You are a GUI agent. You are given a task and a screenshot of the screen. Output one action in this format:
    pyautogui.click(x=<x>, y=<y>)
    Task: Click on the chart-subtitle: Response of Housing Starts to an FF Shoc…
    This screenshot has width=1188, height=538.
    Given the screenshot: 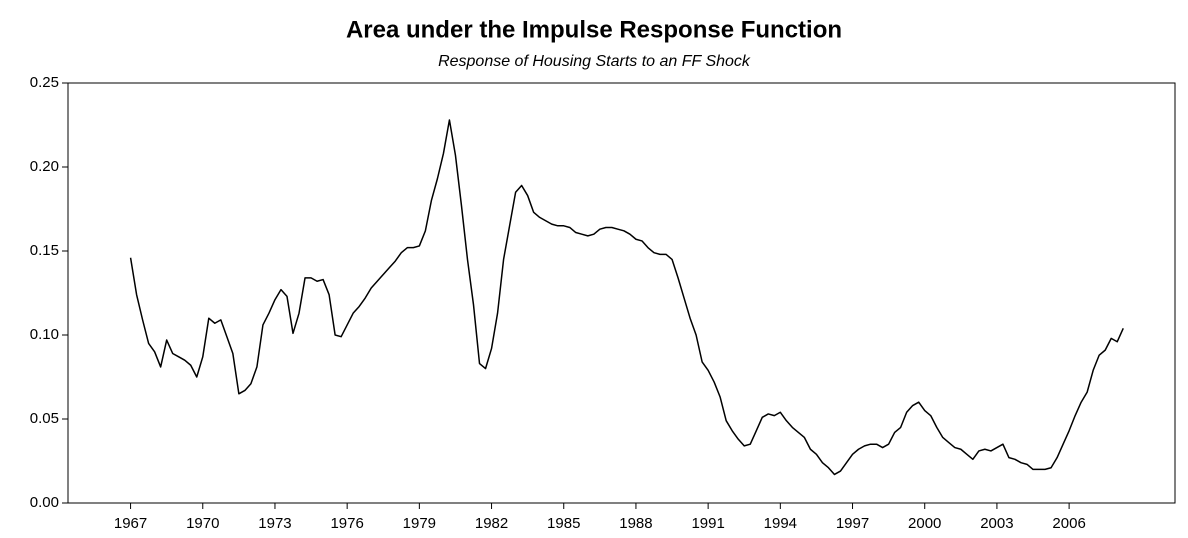 What is the action you would take?
    pyautogui.click(x=594, y=61)
    